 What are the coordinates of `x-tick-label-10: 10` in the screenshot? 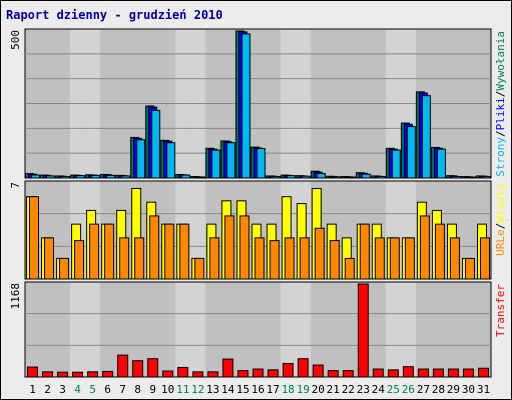 It's located at (167, 389).